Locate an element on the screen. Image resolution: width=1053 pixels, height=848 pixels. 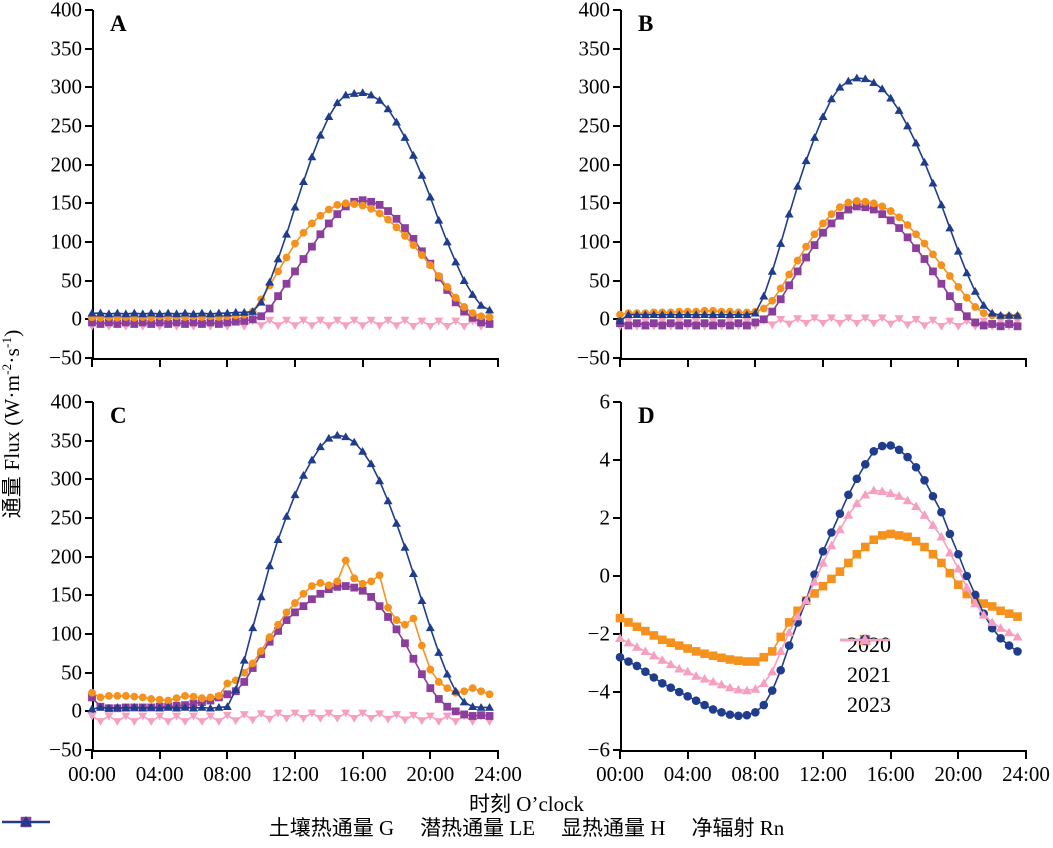
panel-label: D is located at coordinates (646, 415).